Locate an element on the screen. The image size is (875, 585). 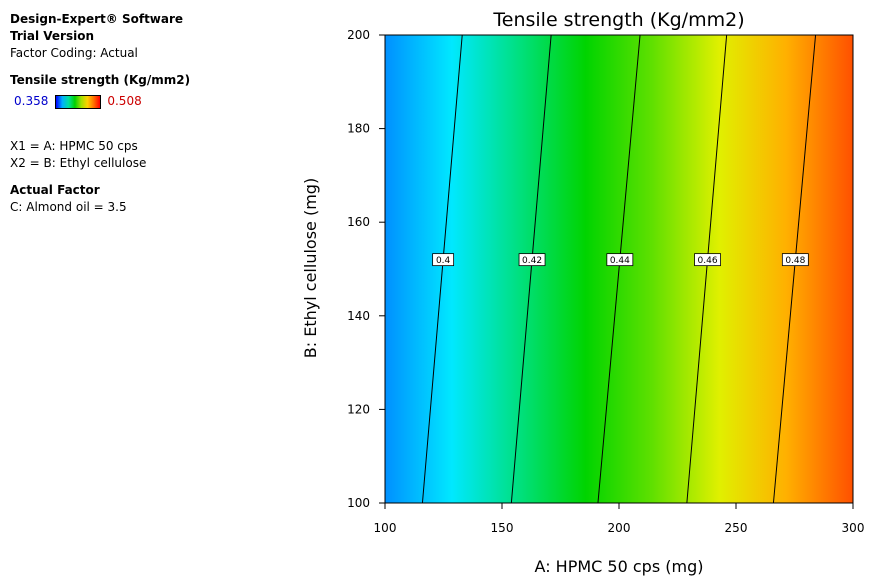
x-tick-label: 200 is located at coordinates (619, 528).